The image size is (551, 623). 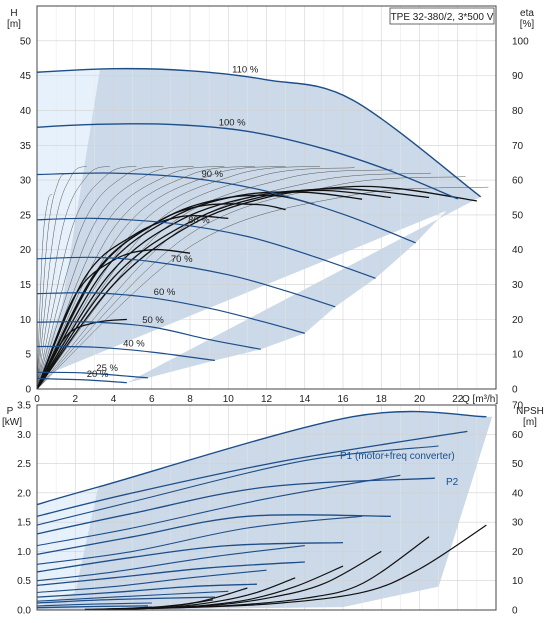 What do you see at coordinates (26, 215) in the screenshot?
I see `head-tick-label: 25` at bounding box center [26, 215].